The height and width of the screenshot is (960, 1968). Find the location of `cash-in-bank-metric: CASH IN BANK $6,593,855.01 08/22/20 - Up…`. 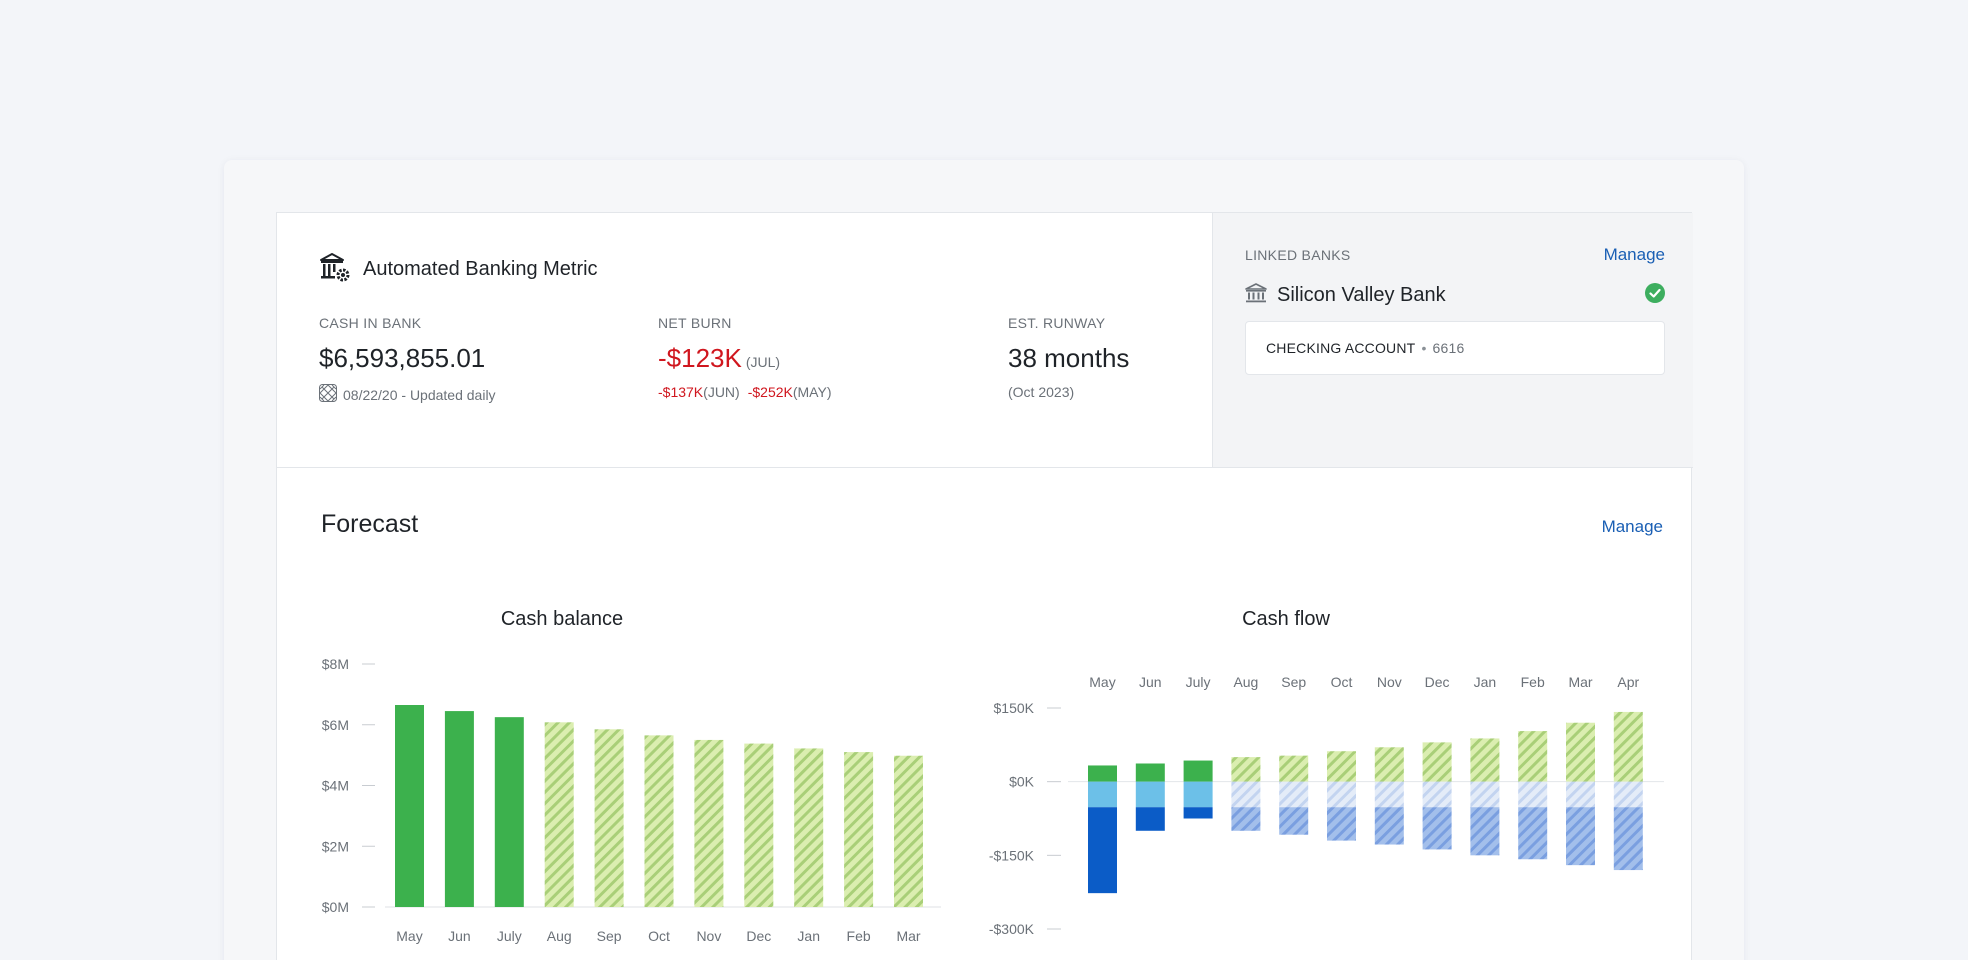

cash-in-bank-metric: CASH IN BANK $6,593,855.01 08/22/20 - Up… is located at coordinates (407, 360).